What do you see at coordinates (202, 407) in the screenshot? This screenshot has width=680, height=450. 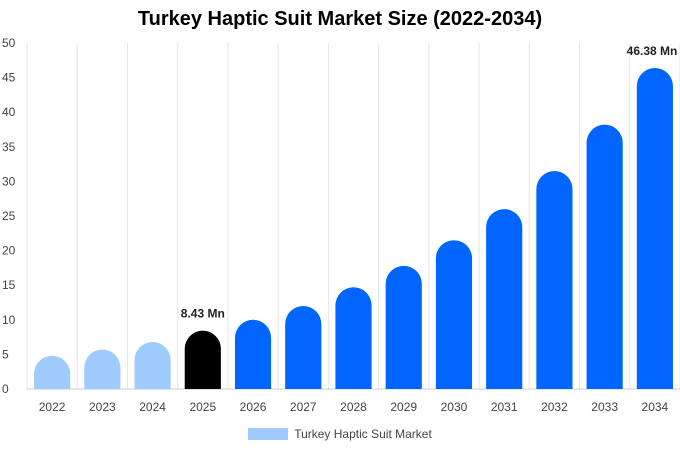 I see `x-tick-label: 2025` at bounding box center [202, 407].